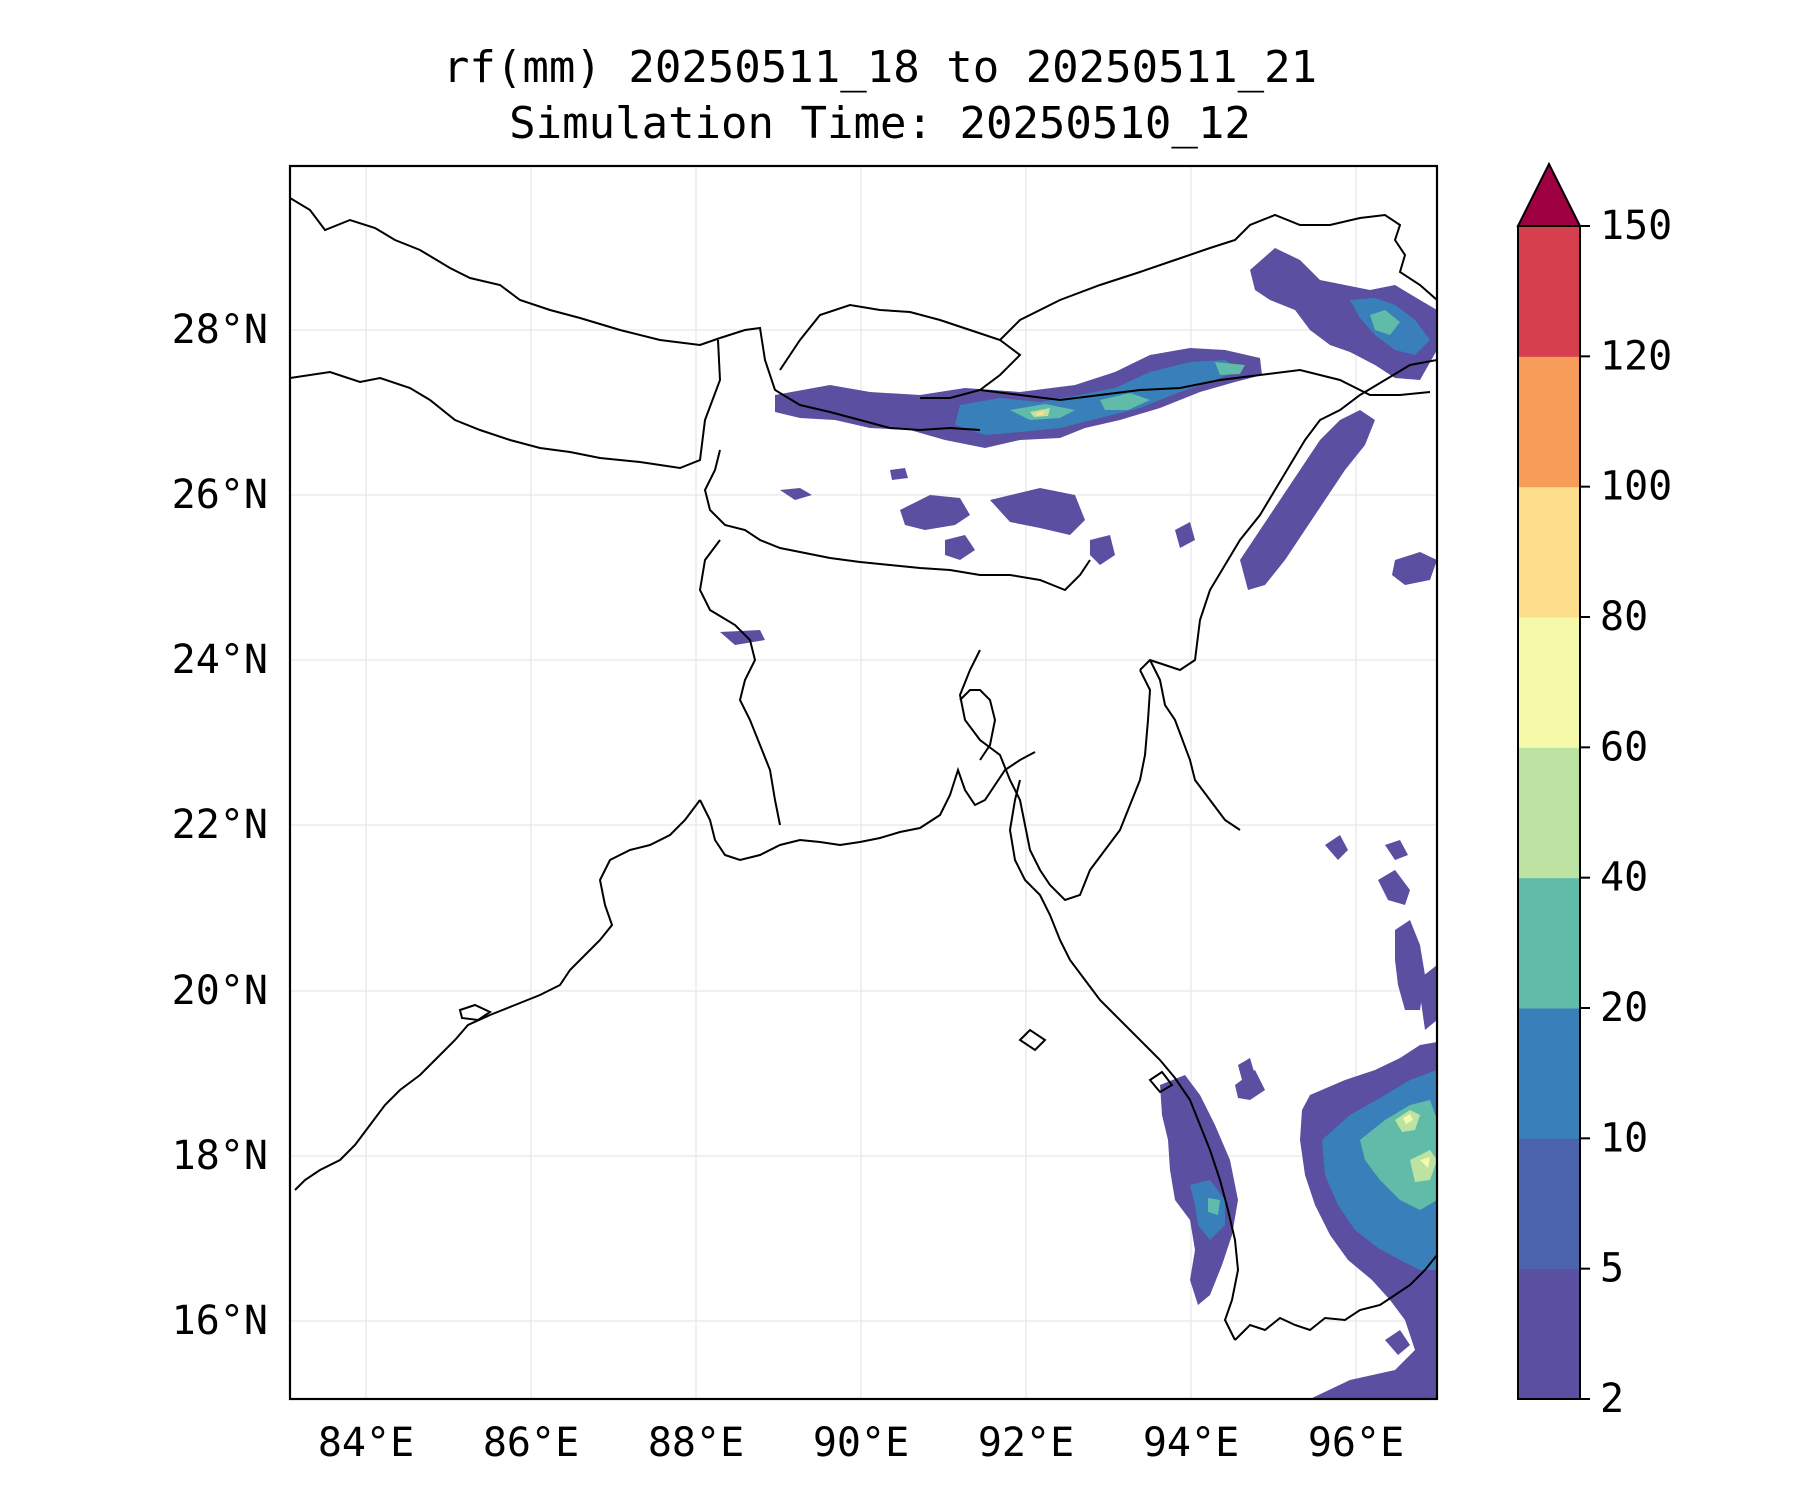 The width and height of the screenshot is (1800, 1500). Describe the element at coordinates (1335, 1297) in the screenshot. I see `irrawaddy-delta-coast` at that location.